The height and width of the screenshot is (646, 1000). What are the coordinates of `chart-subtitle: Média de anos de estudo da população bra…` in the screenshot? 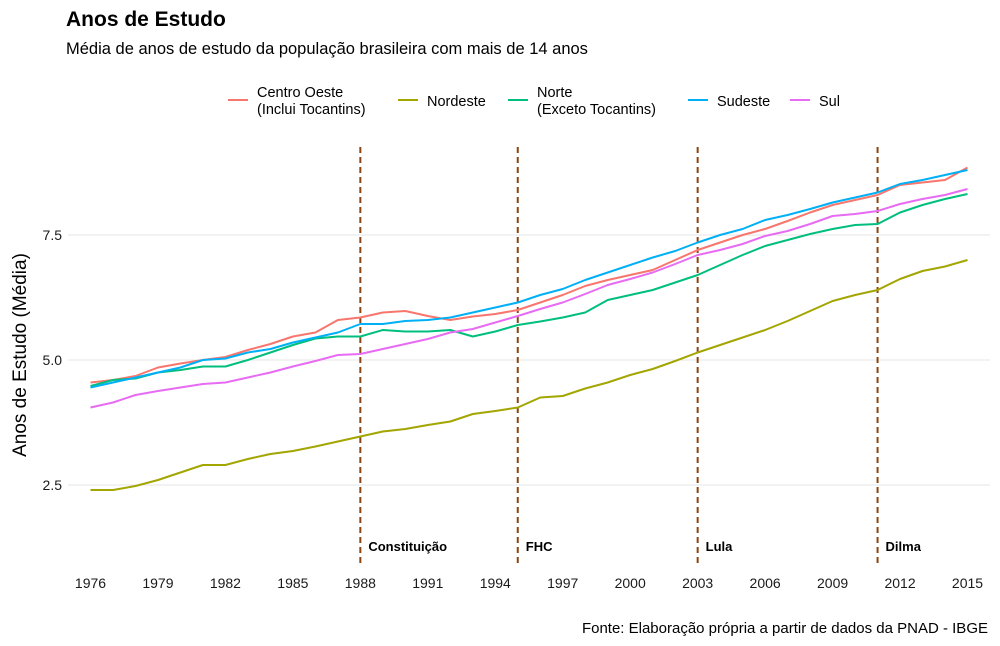 It's located at (327, 49).